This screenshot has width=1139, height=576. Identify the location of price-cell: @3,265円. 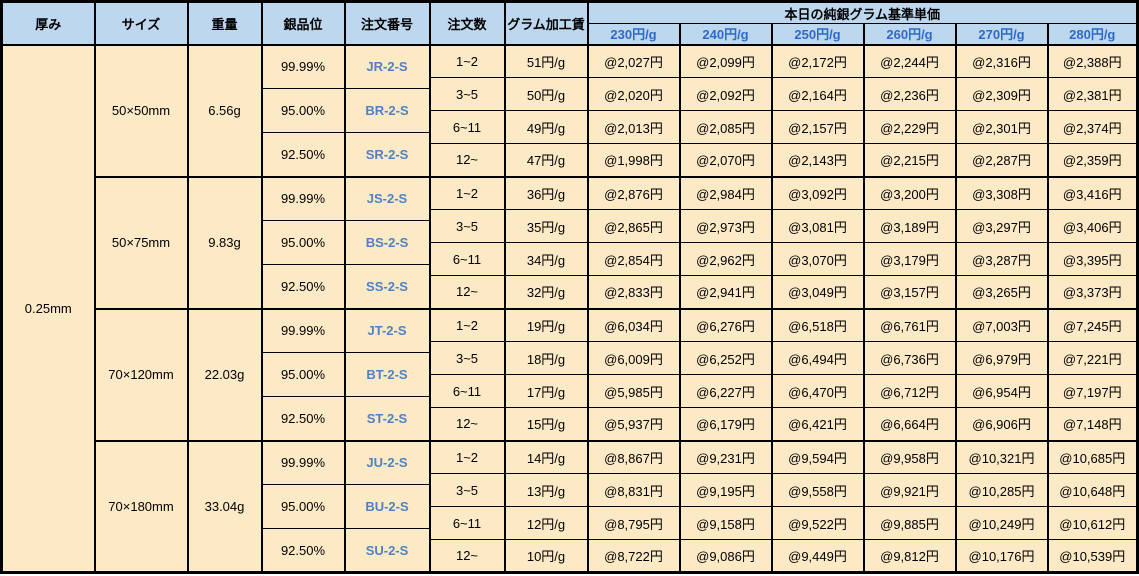
(1001, 292).